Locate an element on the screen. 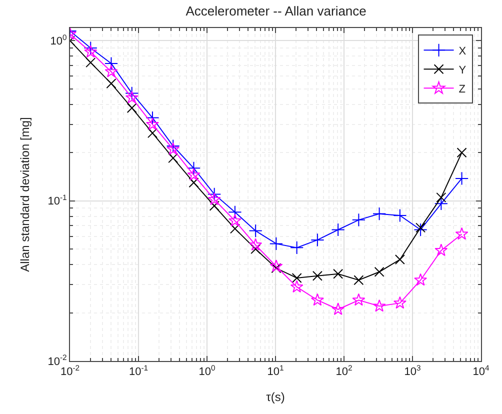 This screenshot has height=414, width=502. x-tick-label: 10$^{1}$ is located at coordinates (275, 371).